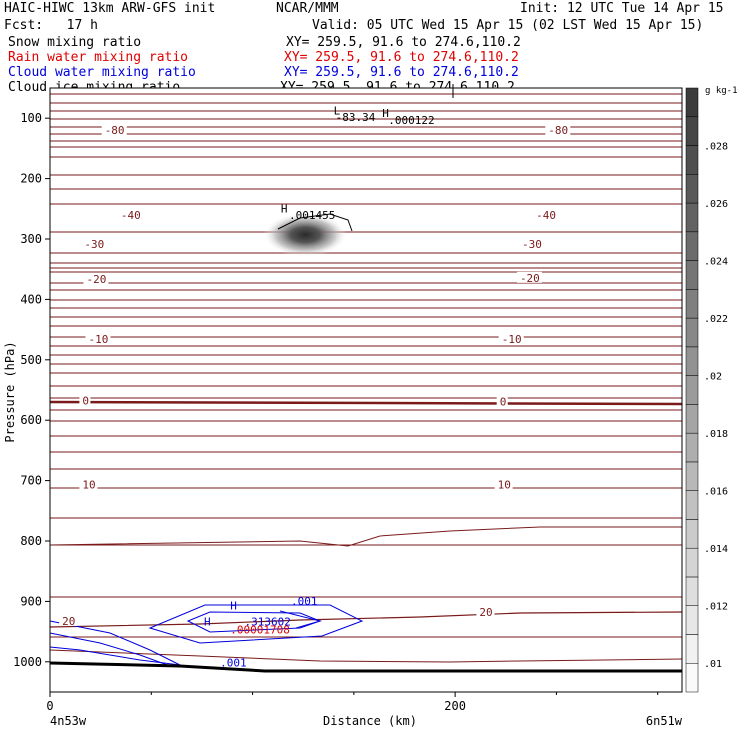 This screenshot has width=740, height=740. Describe the element at coordinates (455, 706) in the screenshot. I see `x-tick-label: 200` at that location.